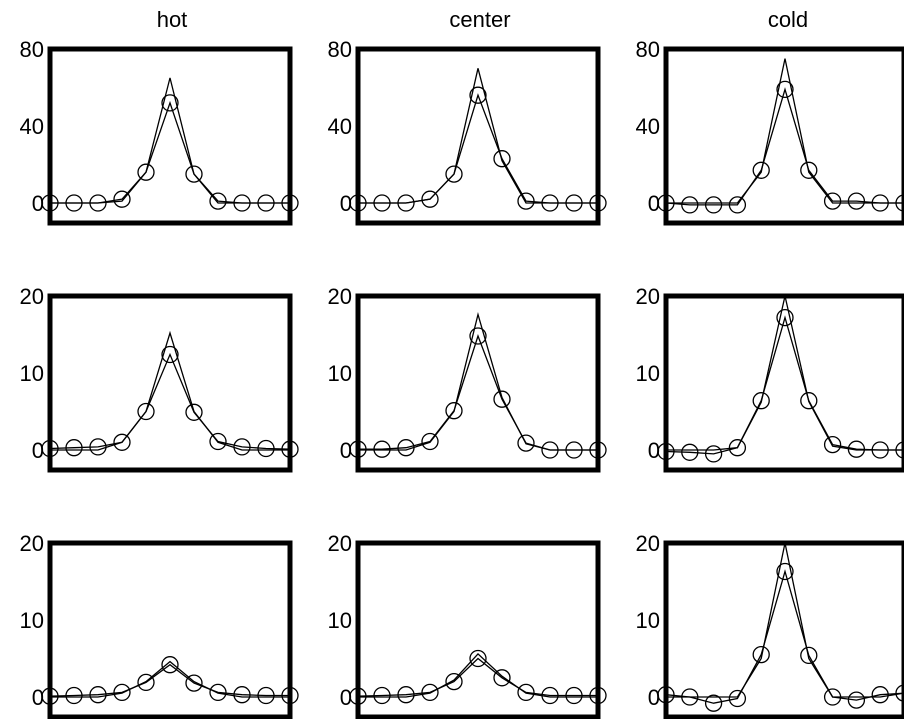  I want to click on panel-1-2: 0 40 80, so click(467, 131).